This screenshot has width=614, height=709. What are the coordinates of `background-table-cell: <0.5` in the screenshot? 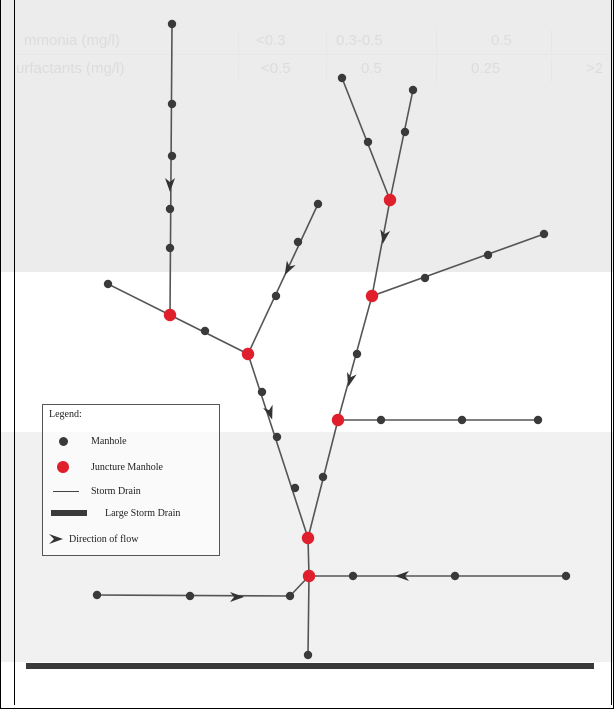 It's located at (276, 68).